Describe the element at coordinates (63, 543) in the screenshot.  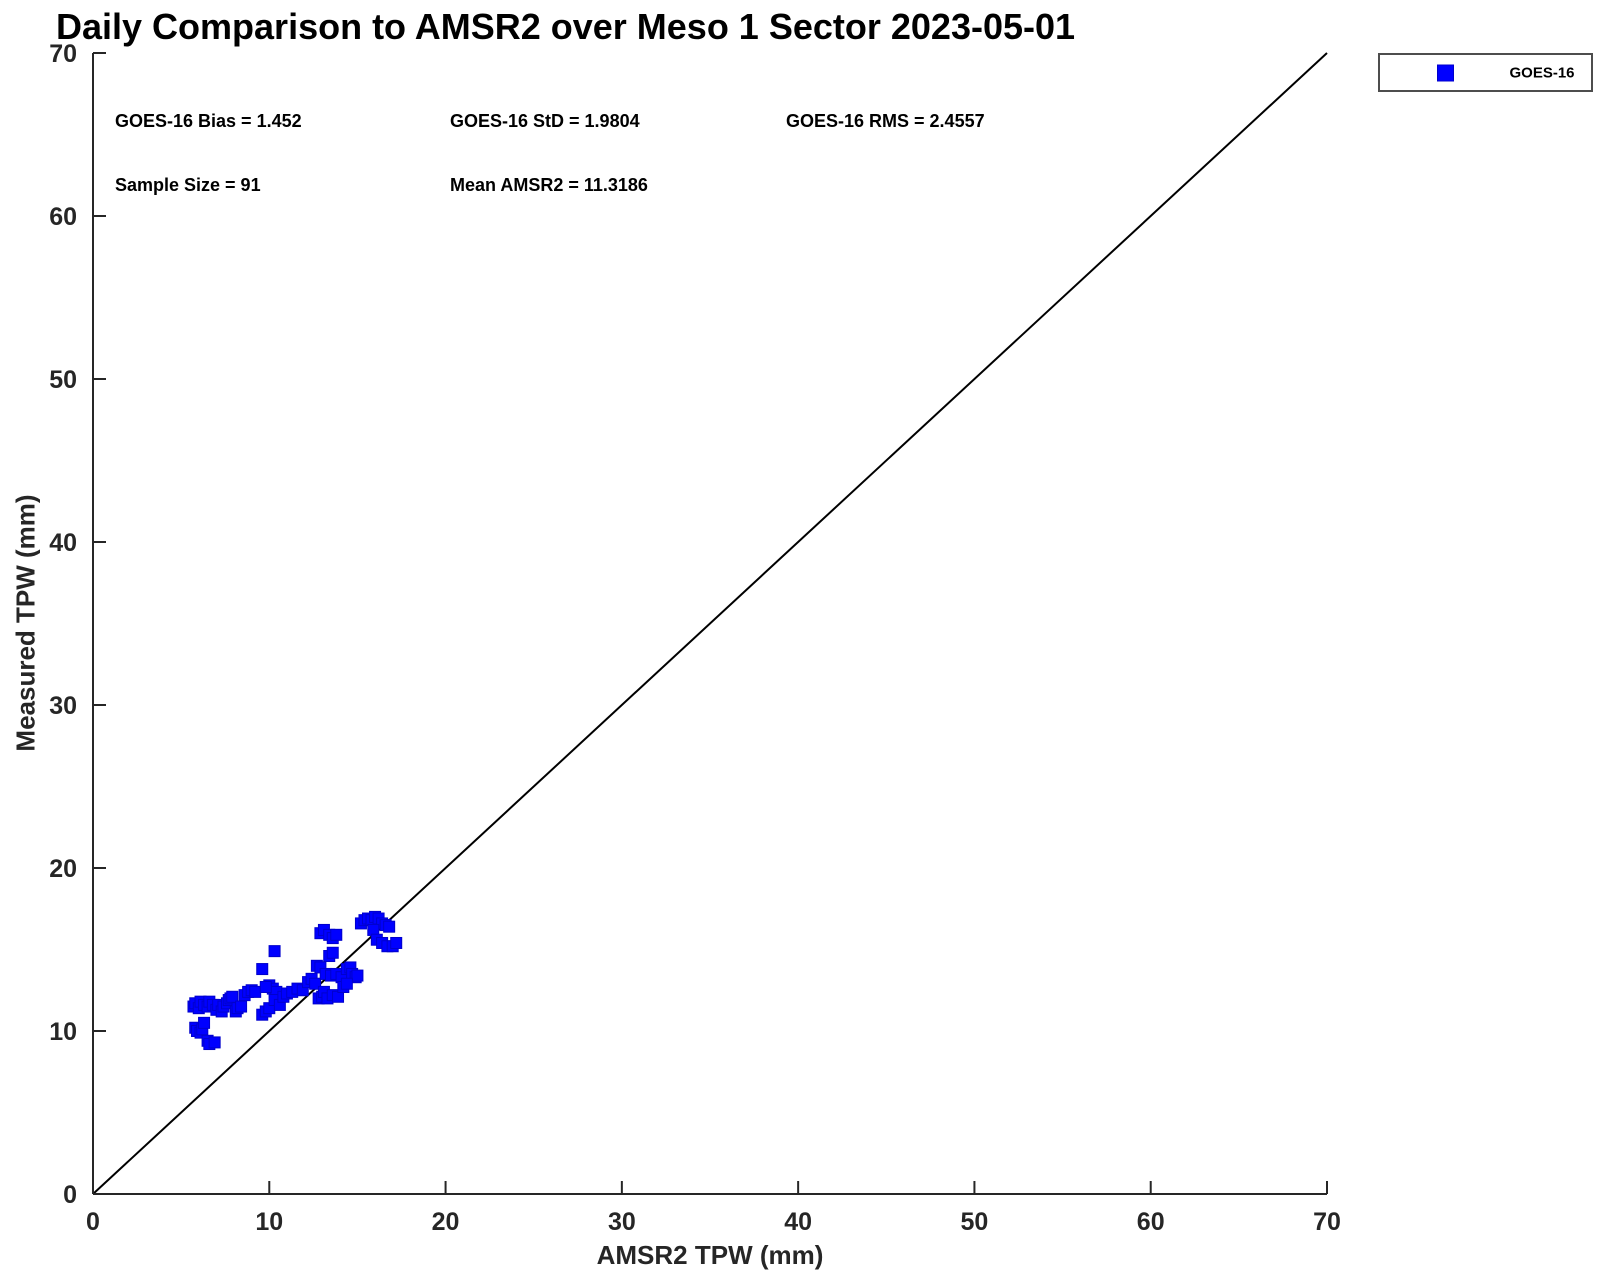
I see `y-tick-label: 40` at that location.